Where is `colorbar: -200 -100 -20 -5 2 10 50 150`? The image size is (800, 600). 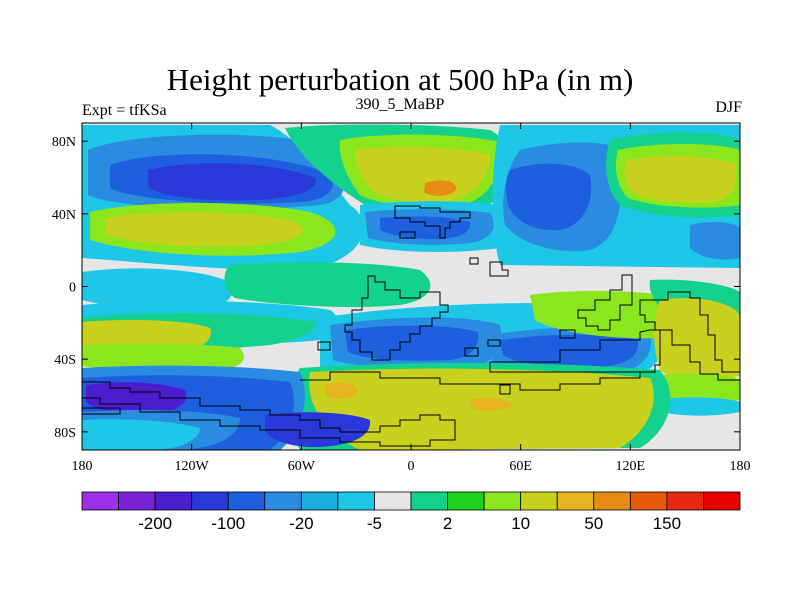
colorbar: -200 -100 -20 -5 2 10 50 150 is located at coordinates (411, 512).